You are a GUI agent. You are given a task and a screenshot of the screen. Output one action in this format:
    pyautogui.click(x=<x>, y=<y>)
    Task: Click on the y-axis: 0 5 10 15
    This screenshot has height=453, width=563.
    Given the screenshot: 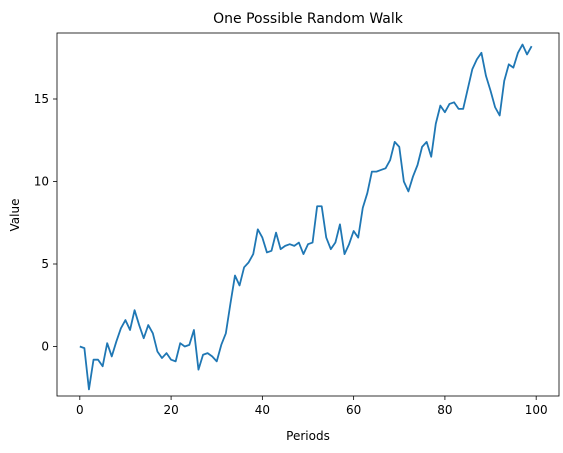 What is the action you would take?
    pyautogui.click(x=45, y=223)
    